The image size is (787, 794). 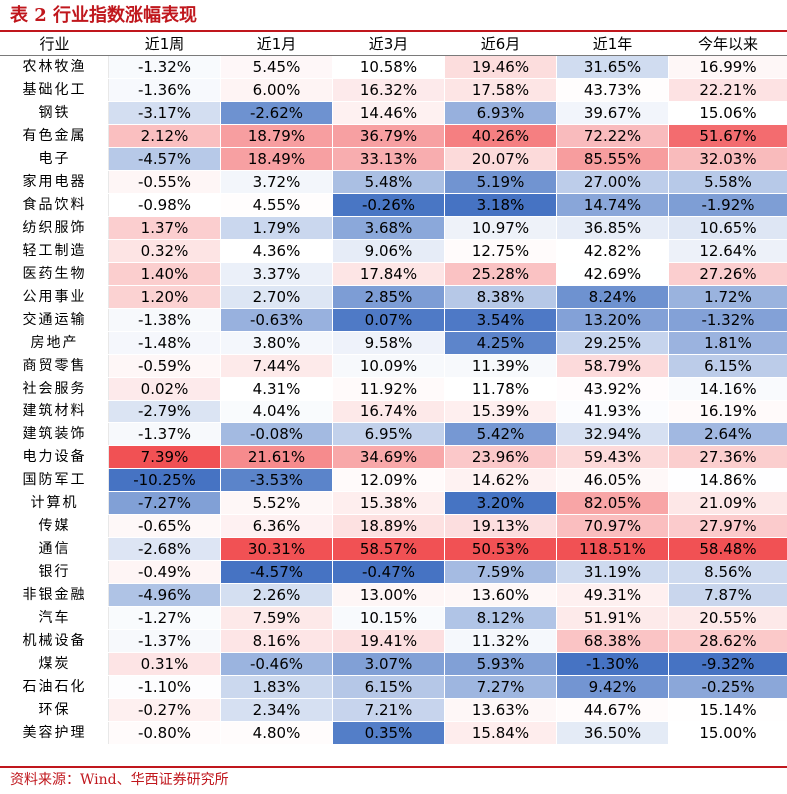 What do you see at coordinates (727, 687) in the screenshot?
I see `heatmap-cell: -0.25%` at bounding box center [727, 687].